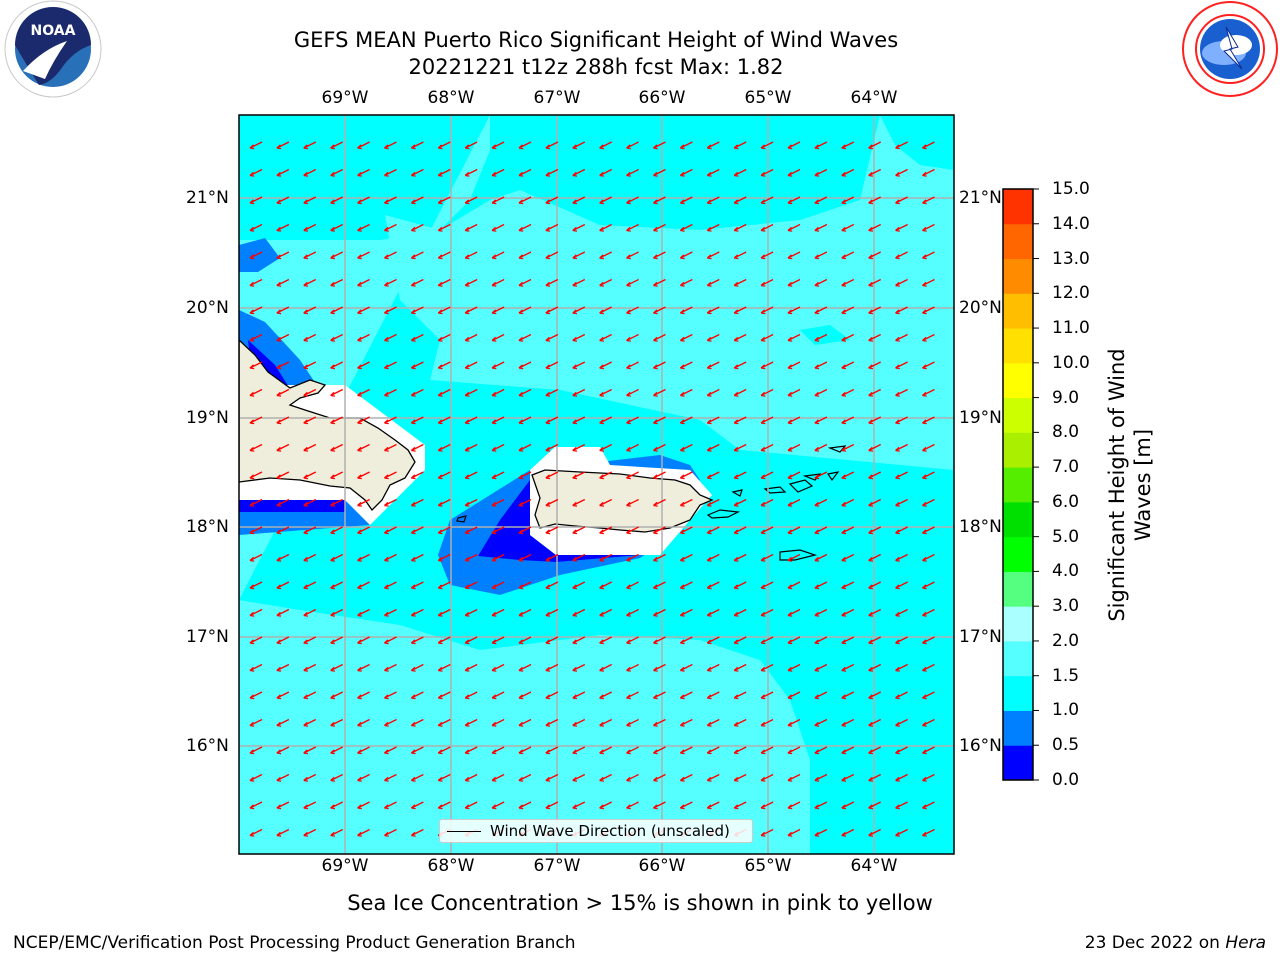 The image size is (1280, 960). What do you see at coordinates (596, 831) in the screenshot?
I see `map-legend: Wind Wave Direction (unscaled)` at bounding box center [596, 831].